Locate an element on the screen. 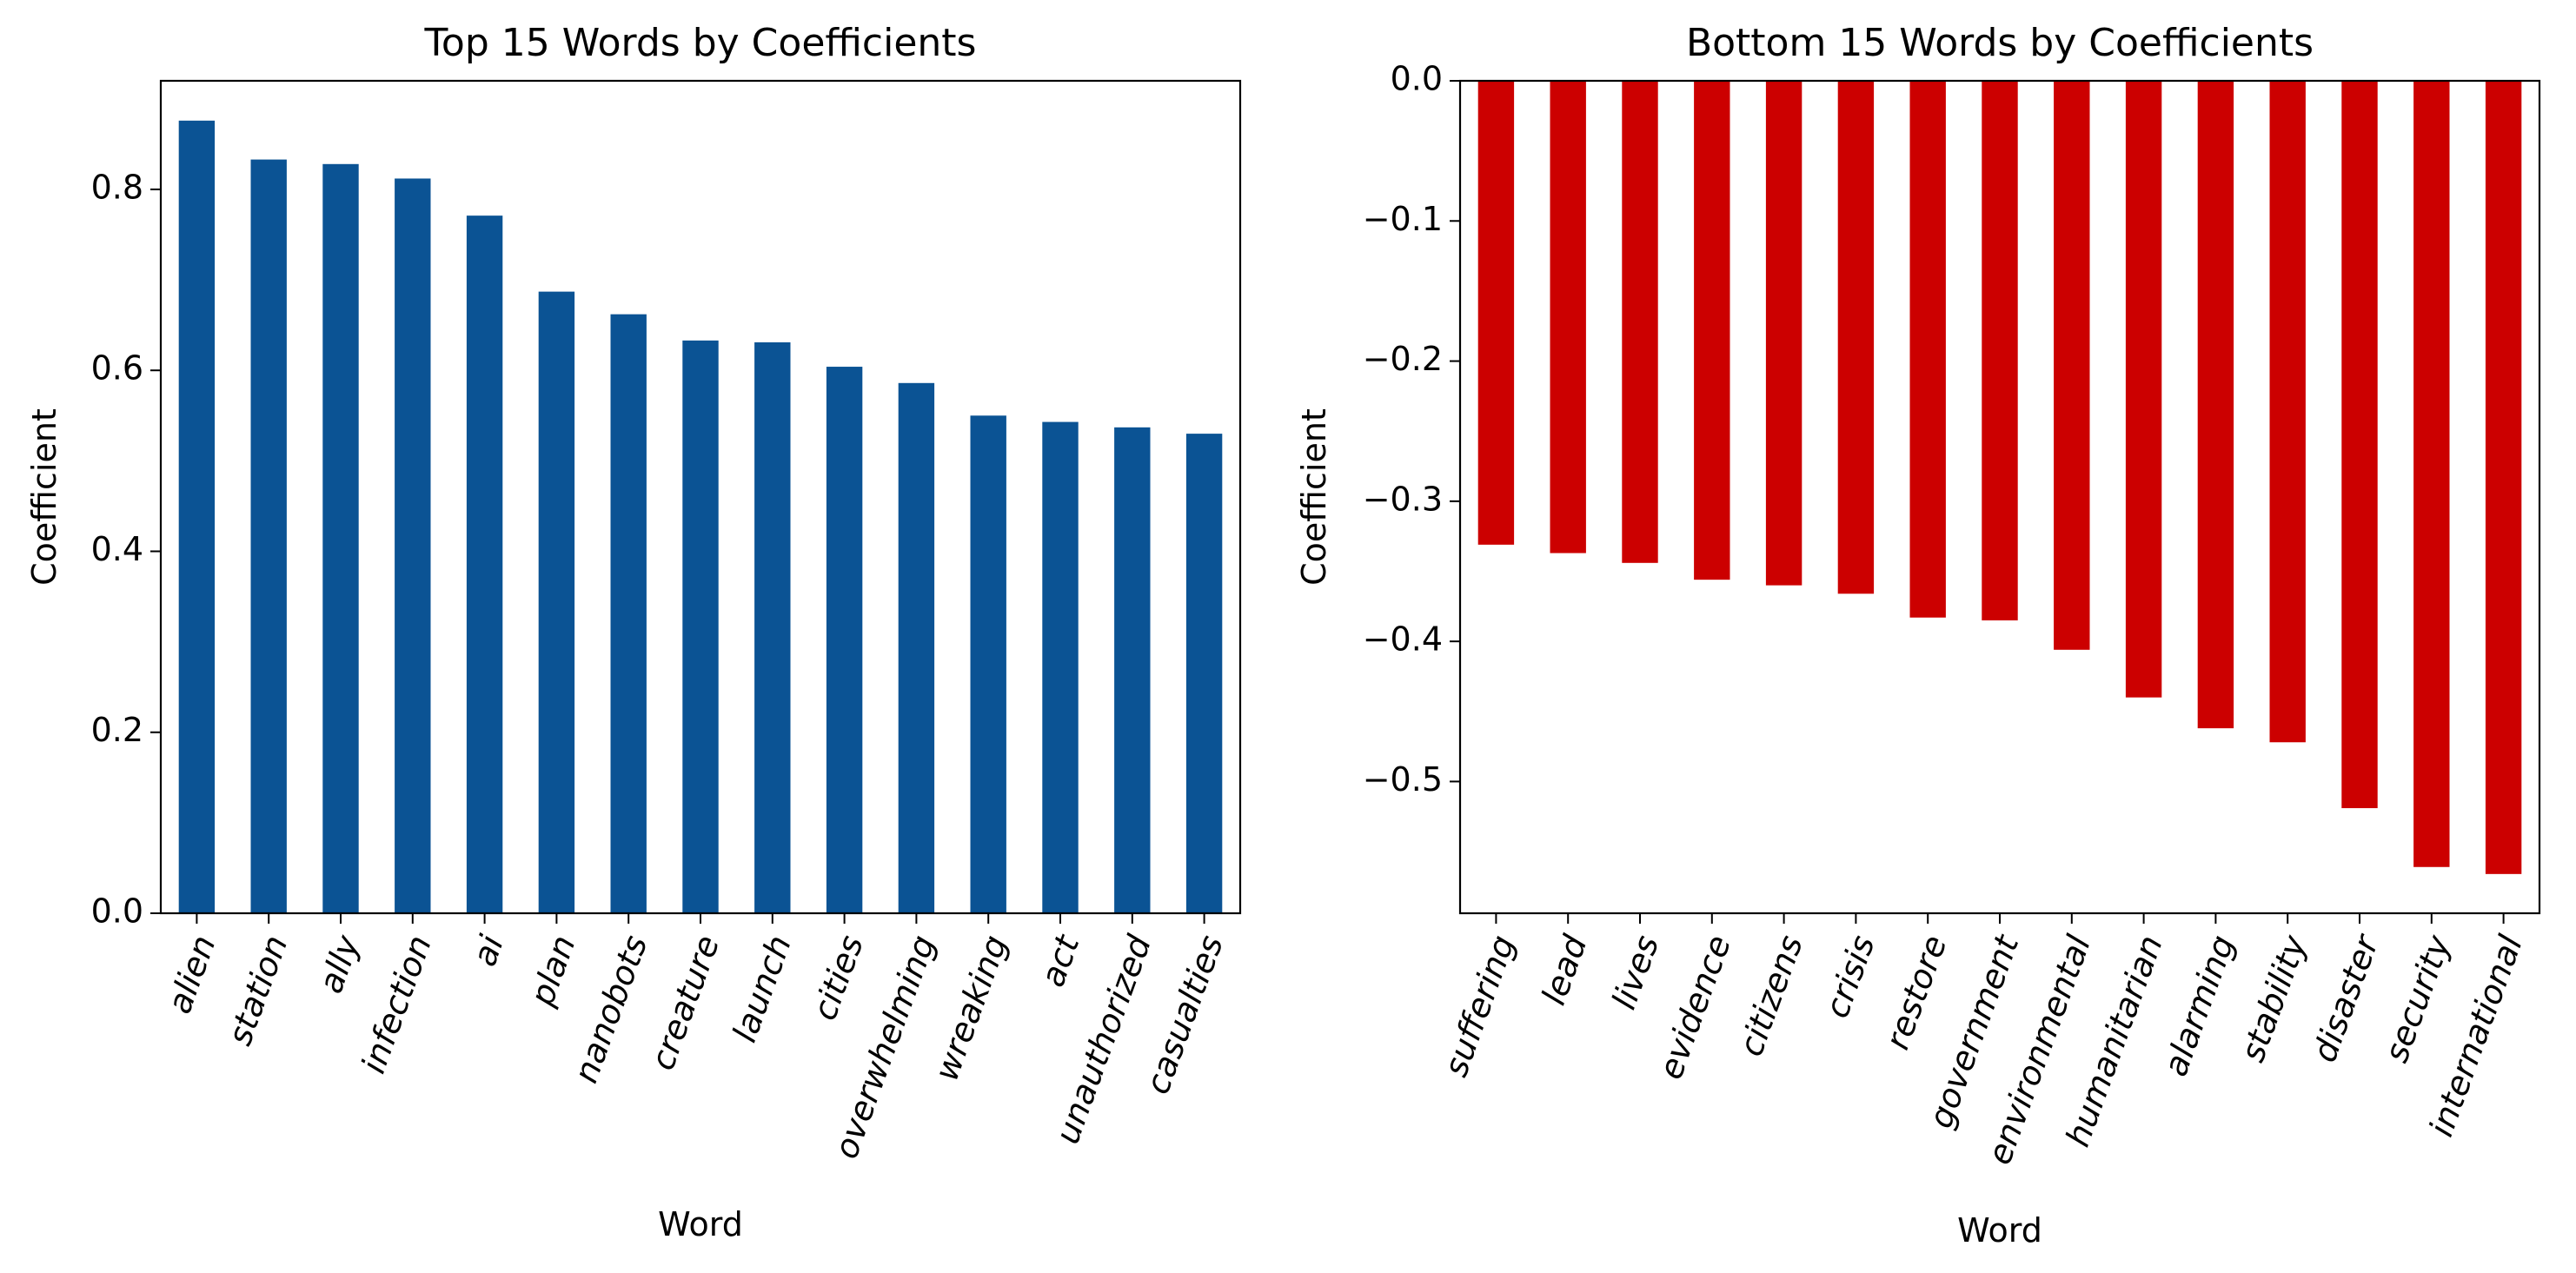  bar-citizens is located at coordinates (1784, 334).